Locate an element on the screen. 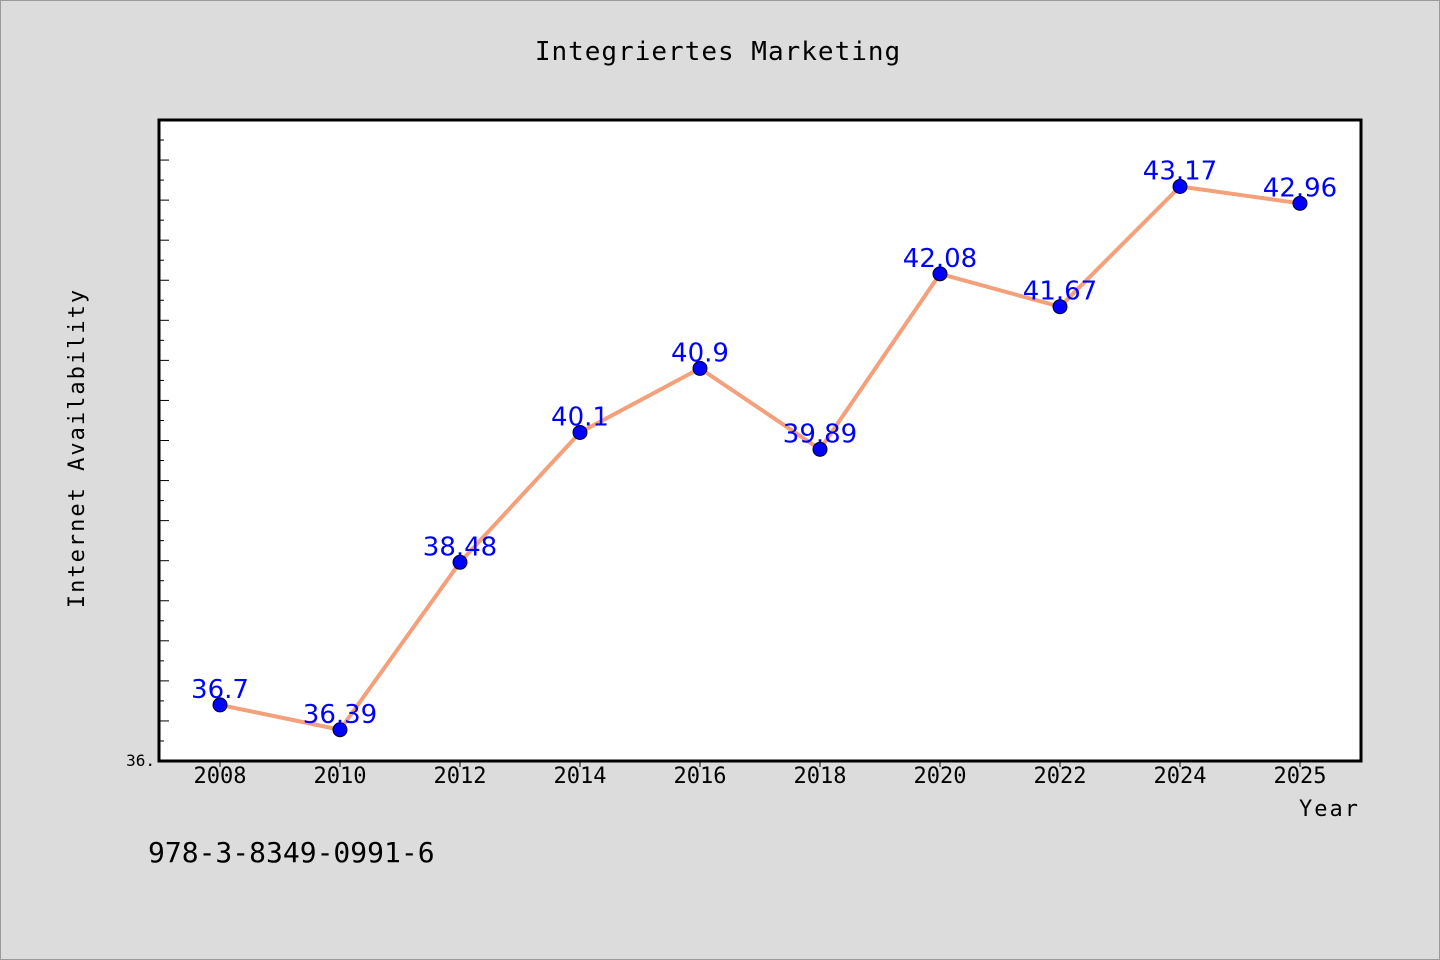  data-label: 42.08 is located at coordinates (940, 259).